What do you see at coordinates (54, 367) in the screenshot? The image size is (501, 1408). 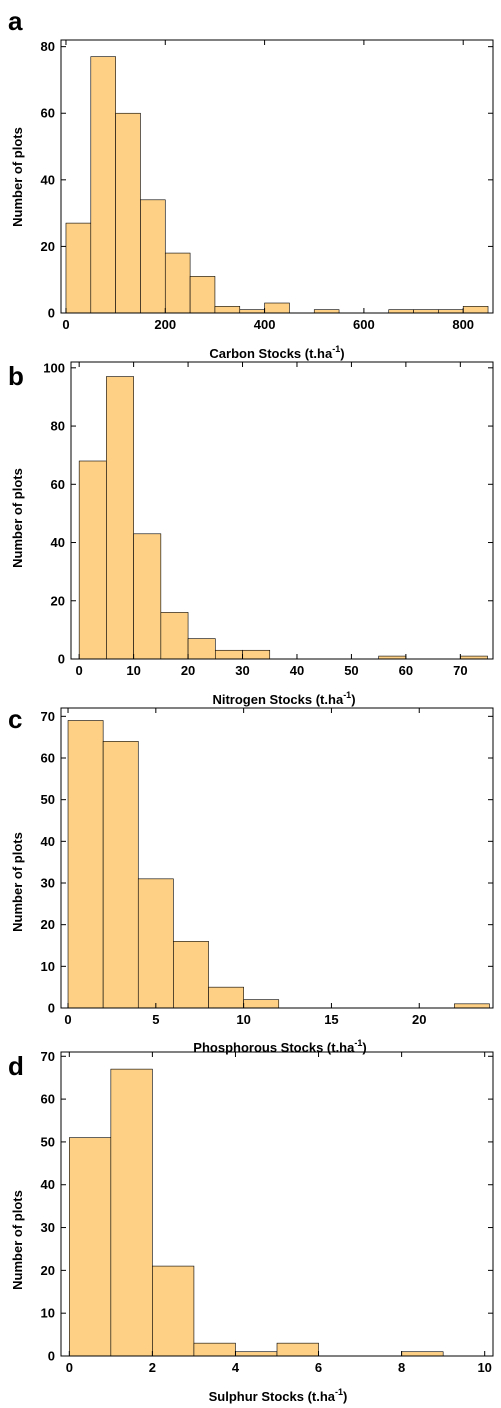 I see `panel-b-y-tick-label: 100` at bounding box center [54, 367].